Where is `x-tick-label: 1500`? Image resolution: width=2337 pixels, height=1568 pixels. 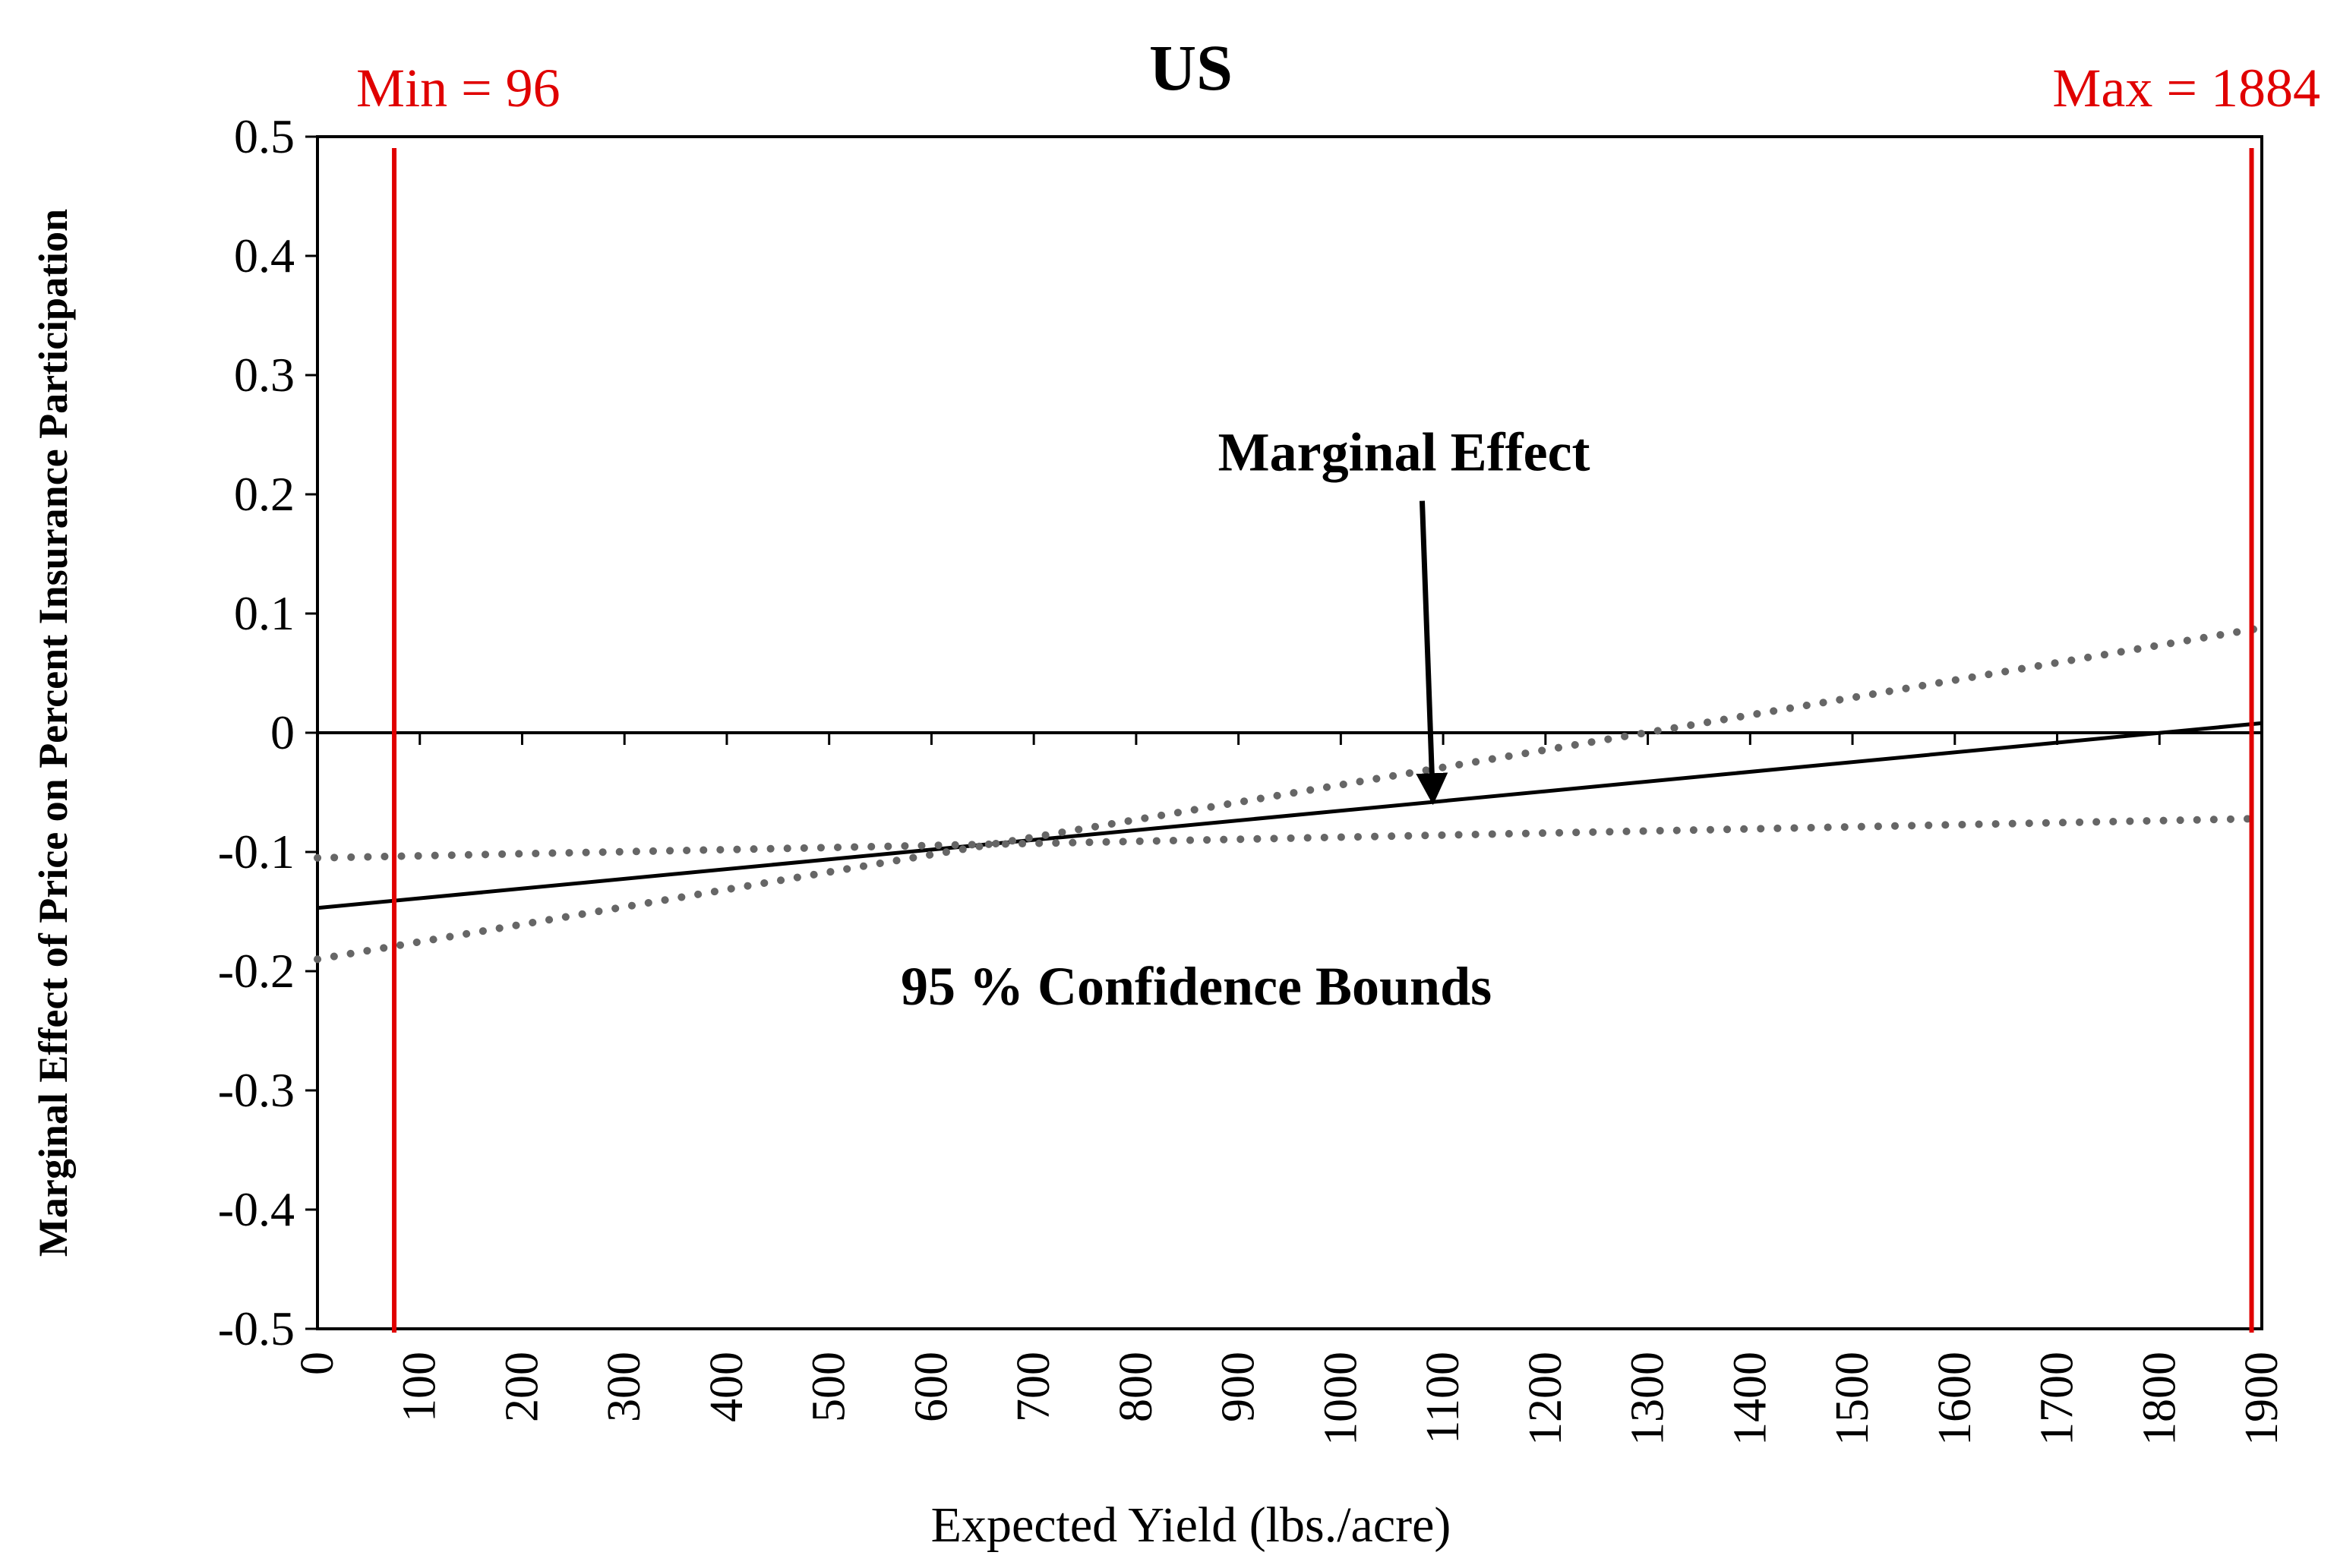 x-tick-label: 1500 is located at coordinates (1852, 1399).